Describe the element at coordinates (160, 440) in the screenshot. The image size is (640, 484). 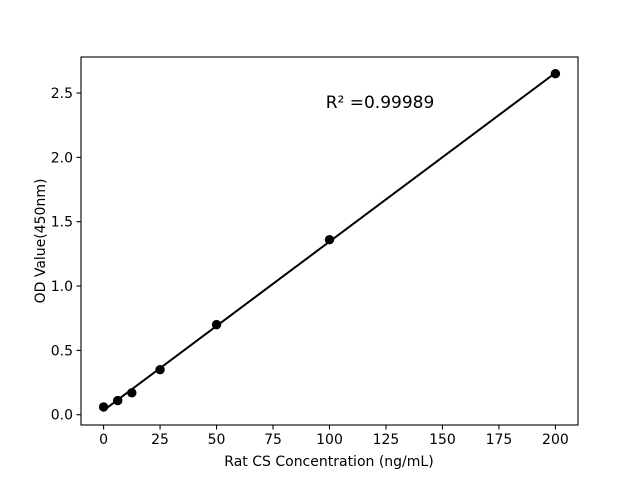
I see `x-tick-label: 25` at that location.